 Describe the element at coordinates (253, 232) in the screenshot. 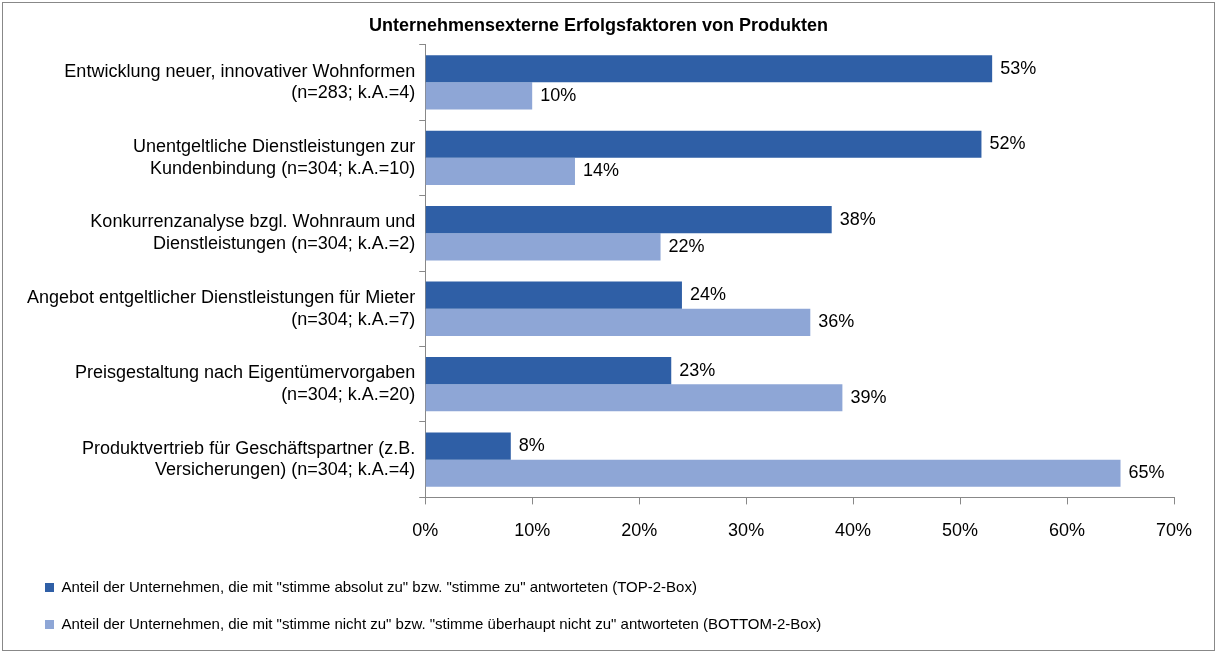

I see `y-tick-label: Konkurrenzanalyse bzgl. Wohnraum und Dienstleistungen (n=304; k.A.=2)` at that location.